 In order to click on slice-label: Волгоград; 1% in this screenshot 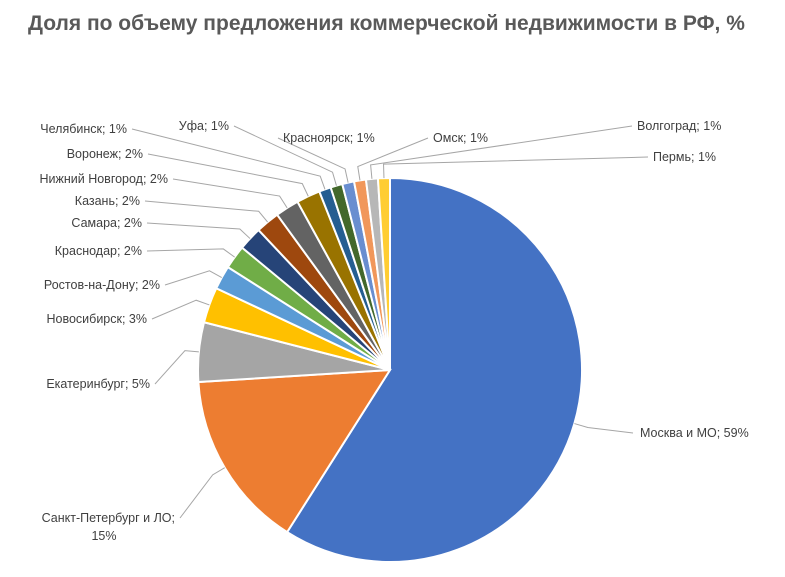, I will do `click(679, 126)`.